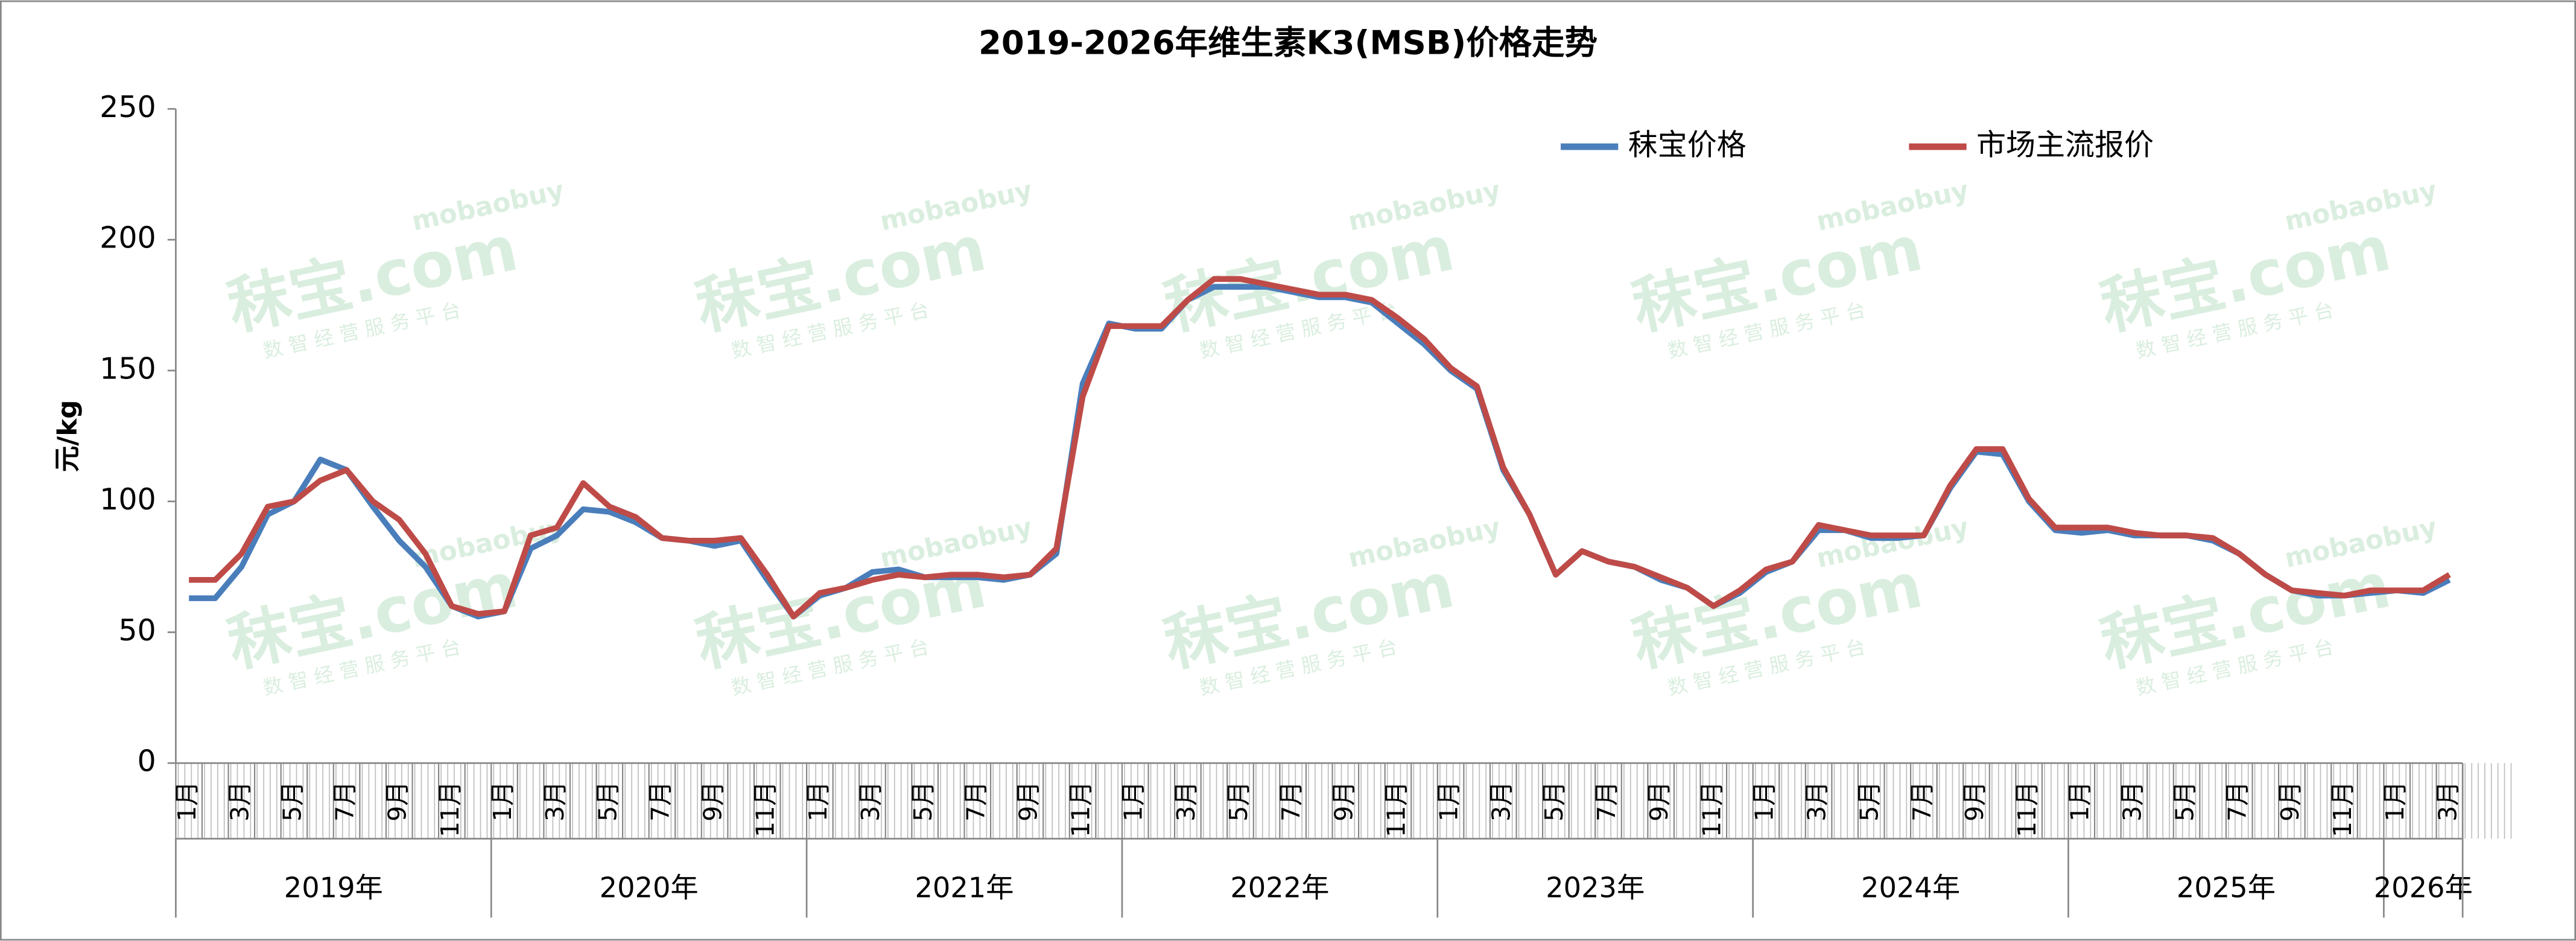 The width and height of the screenshot is (2576, 941). What do you see at coordinates (1910, 888) in the screenshot?
I see `year-label: 2024年` at bounding box center [1910, 888].